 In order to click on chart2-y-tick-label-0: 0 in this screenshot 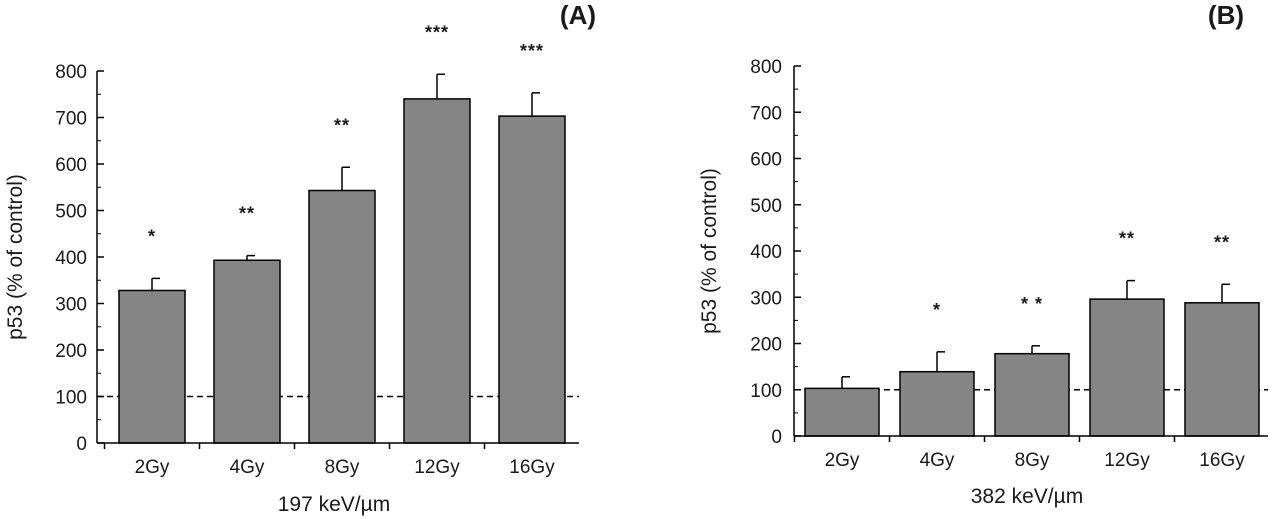, I will do `click(776, 437)`.